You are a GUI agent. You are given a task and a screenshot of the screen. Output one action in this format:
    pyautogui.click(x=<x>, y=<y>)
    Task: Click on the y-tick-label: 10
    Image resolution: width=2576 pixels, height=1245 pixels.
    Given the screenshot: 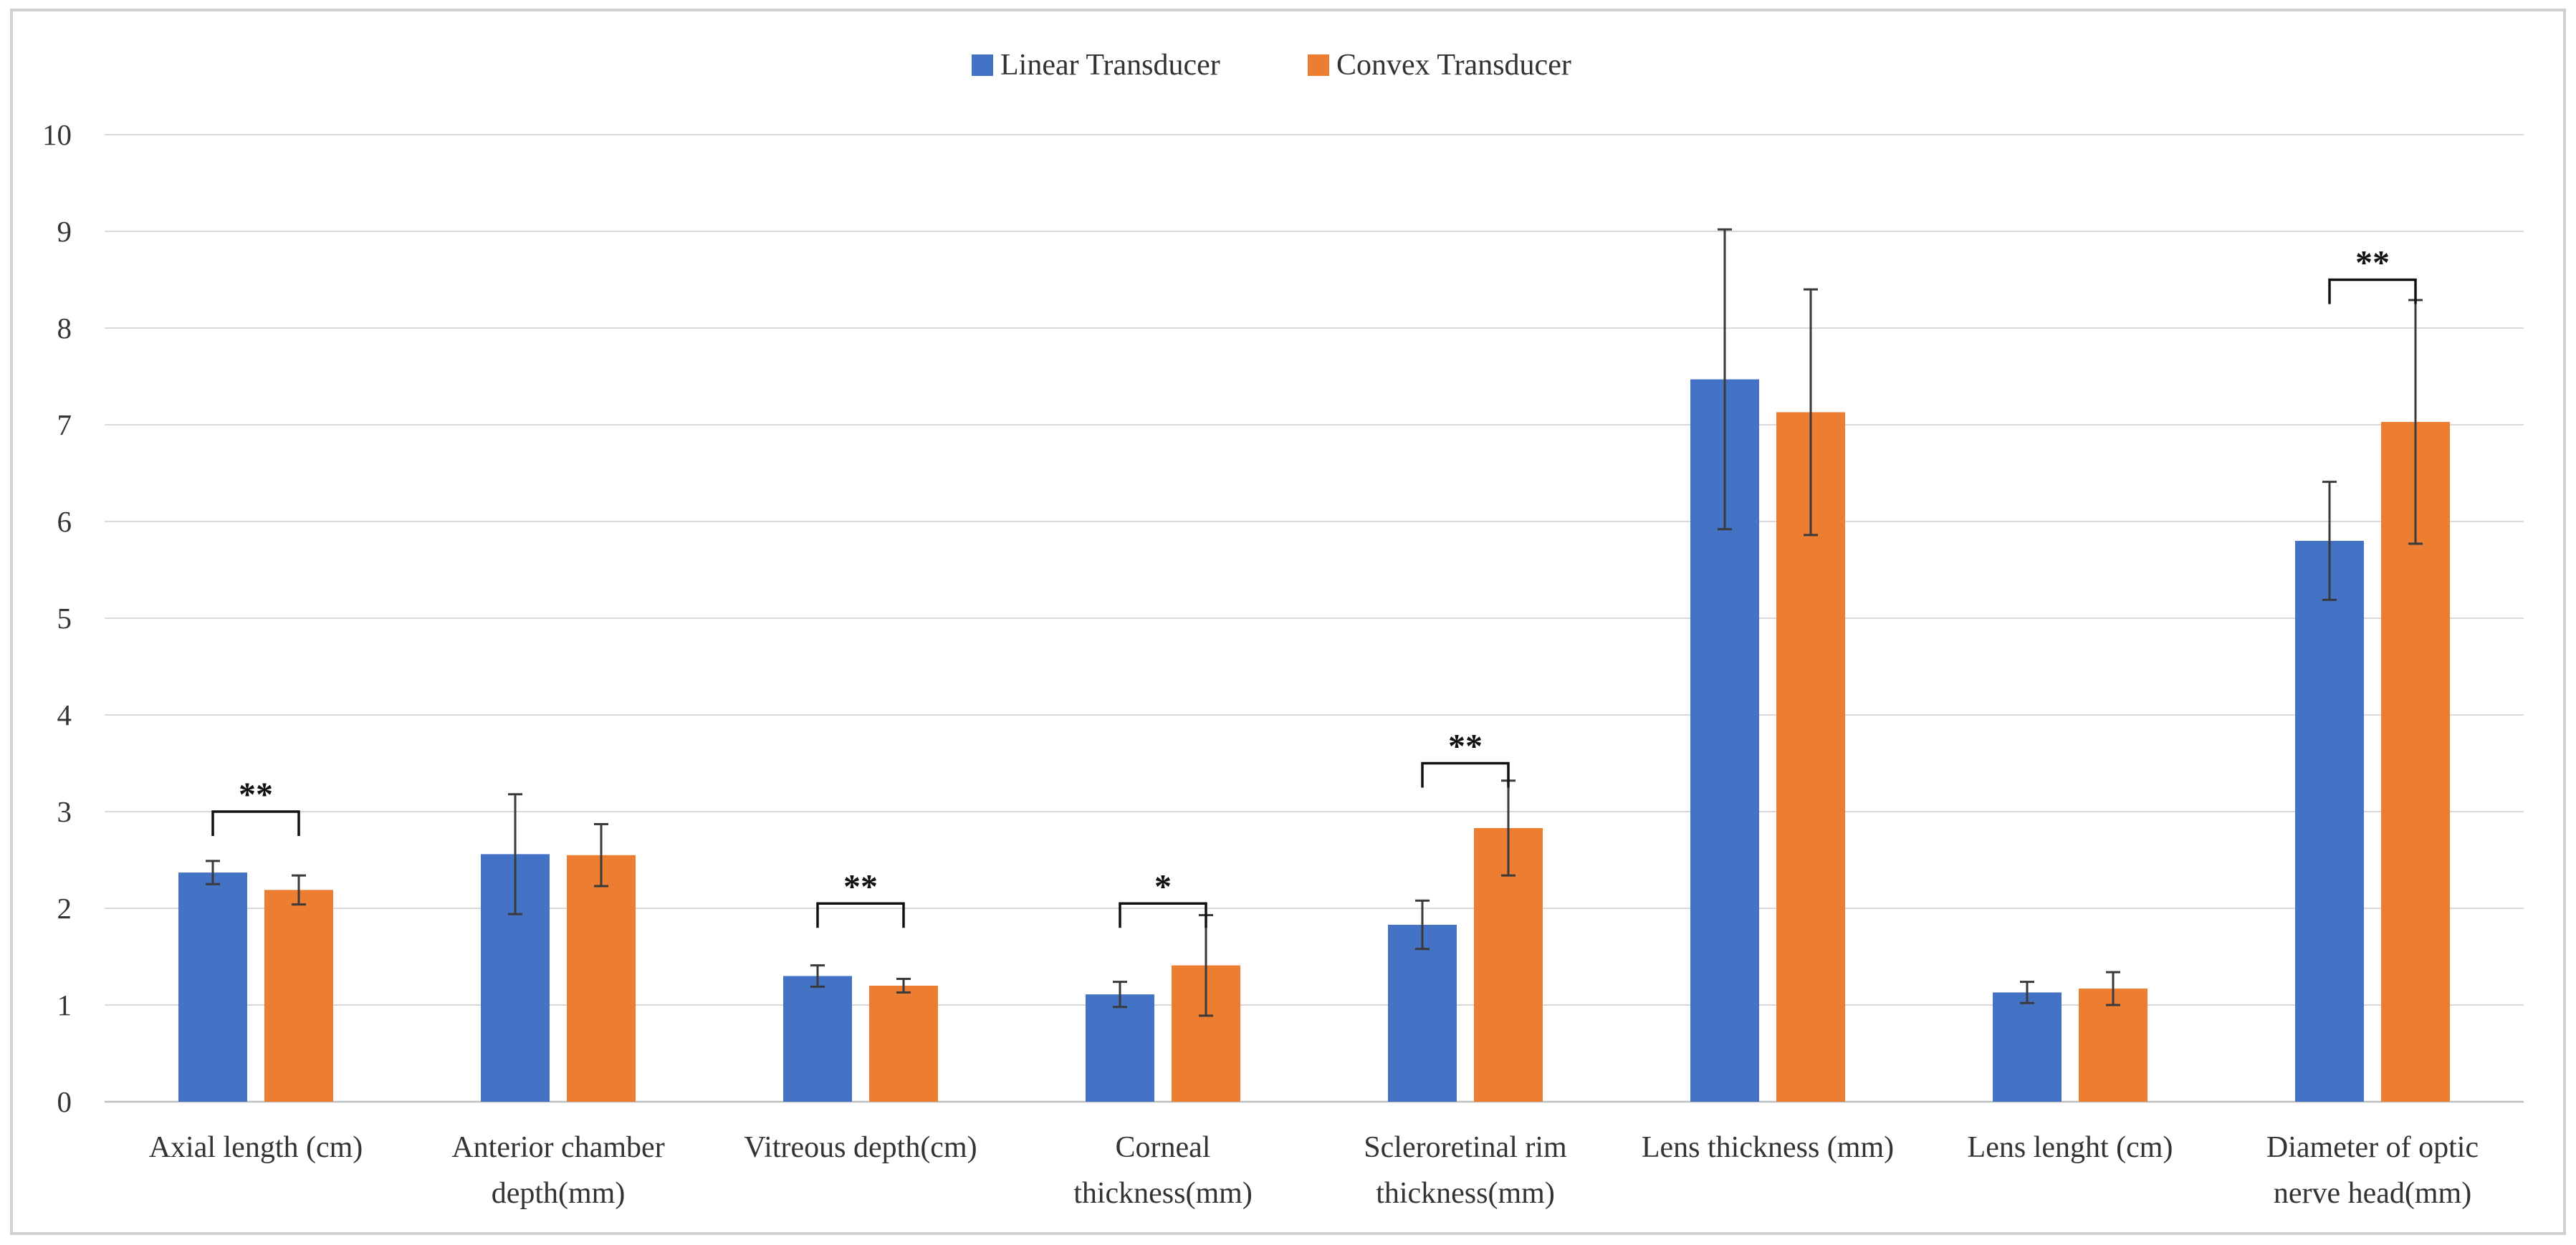 What is the action you would take?
    pyautogui.click(x=57, y=134)
    